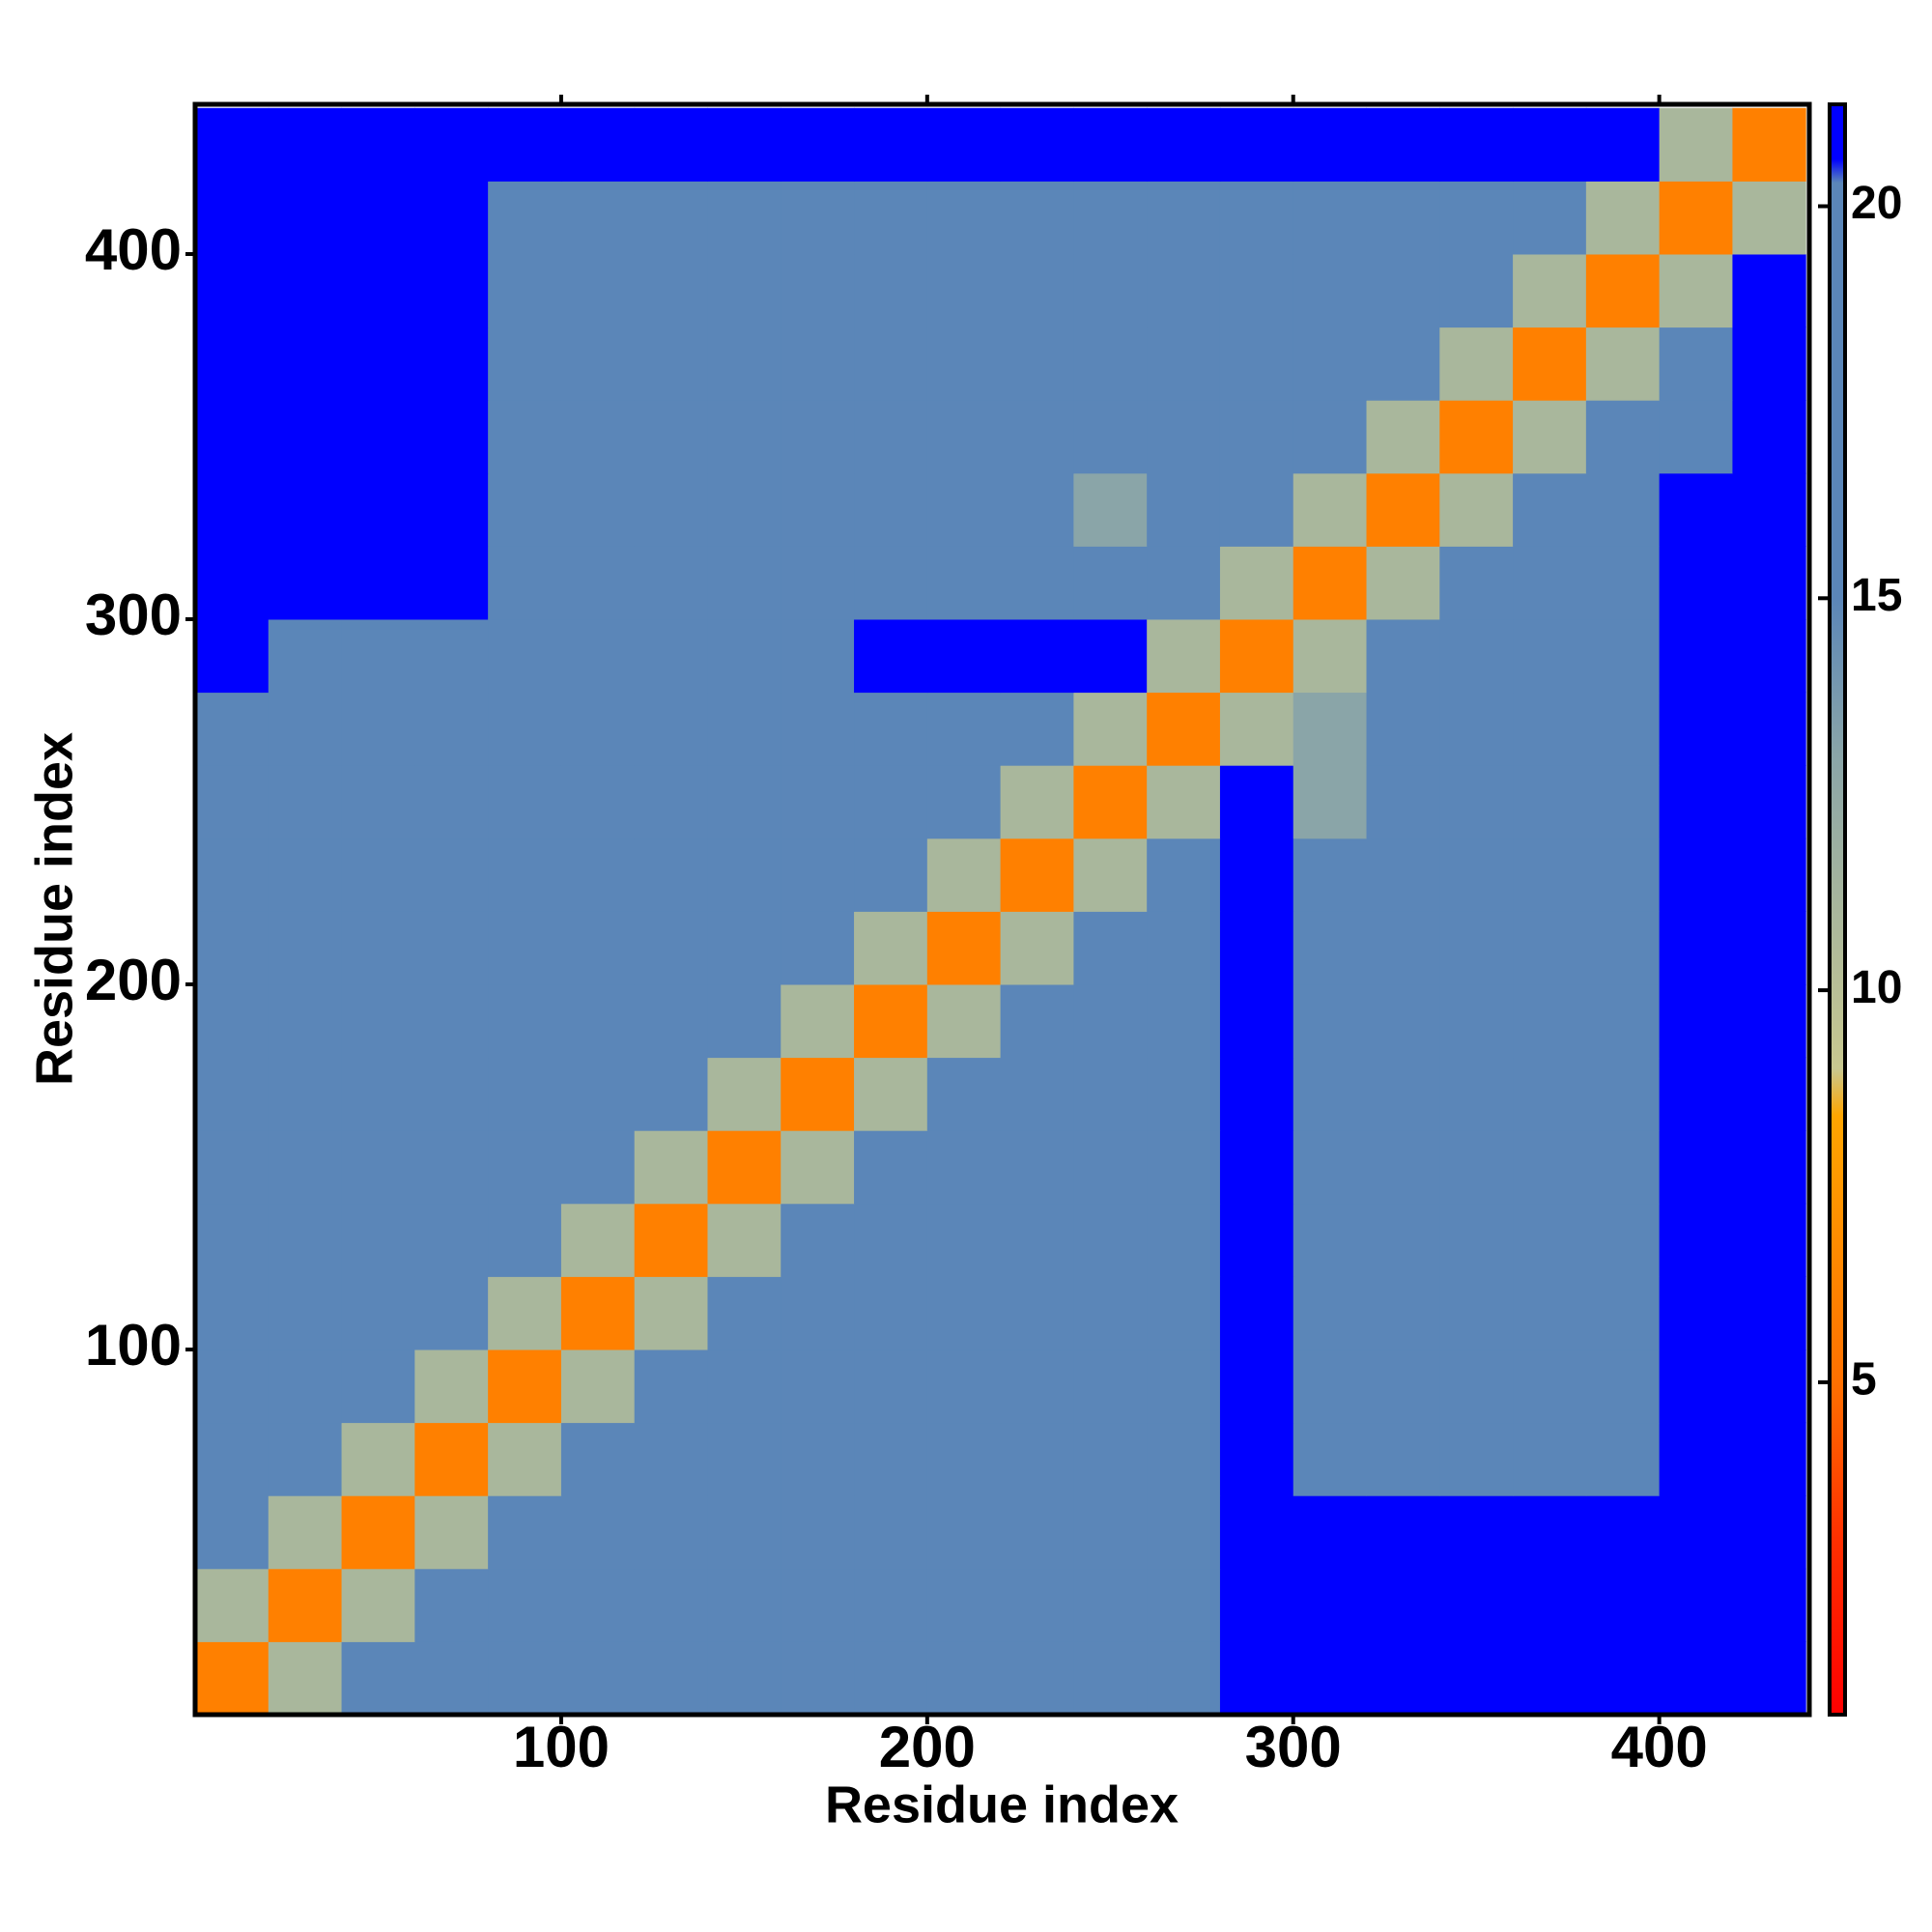 This screenshot has height=1932, width=1932. What do you see at coordinates (1876, 595) in the screenshot?
I see `colorbar-tick-label: 15` at bounding box center [1876, 595].